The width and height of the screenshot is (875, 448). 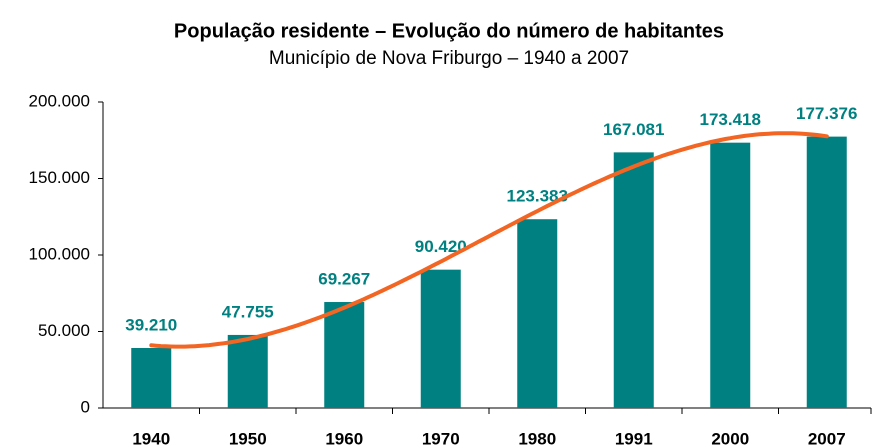 I want to click on value-label: 39.210, so click(x=151, y=324).